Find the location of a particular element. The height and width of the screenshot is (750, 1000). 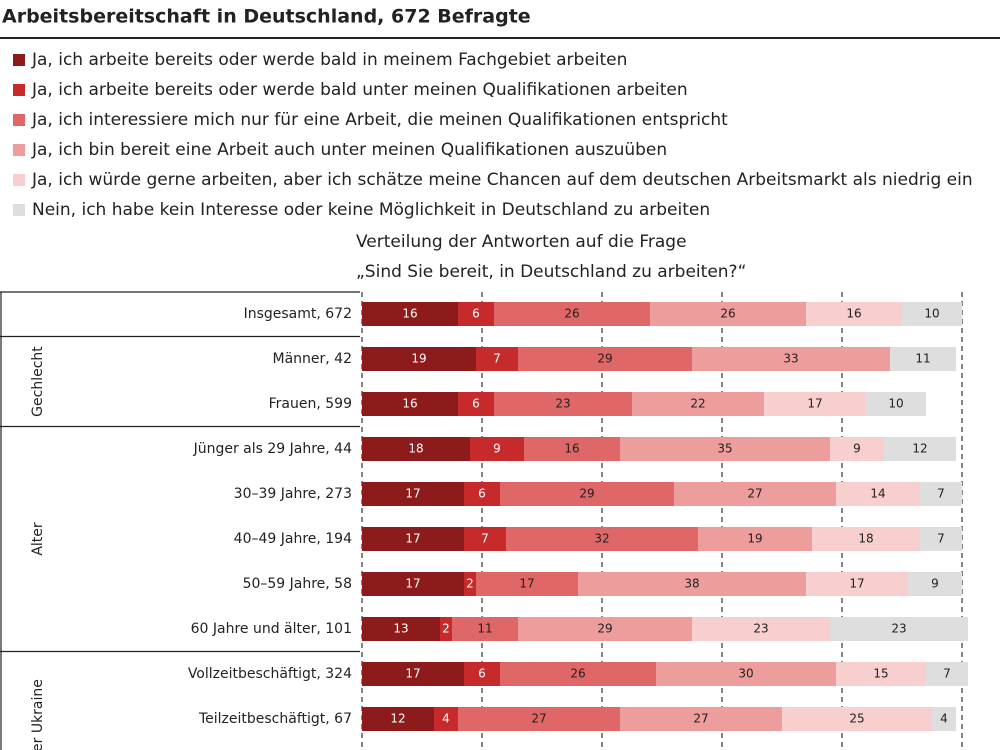

value-label: 13 is located at coordinates (400, 629).